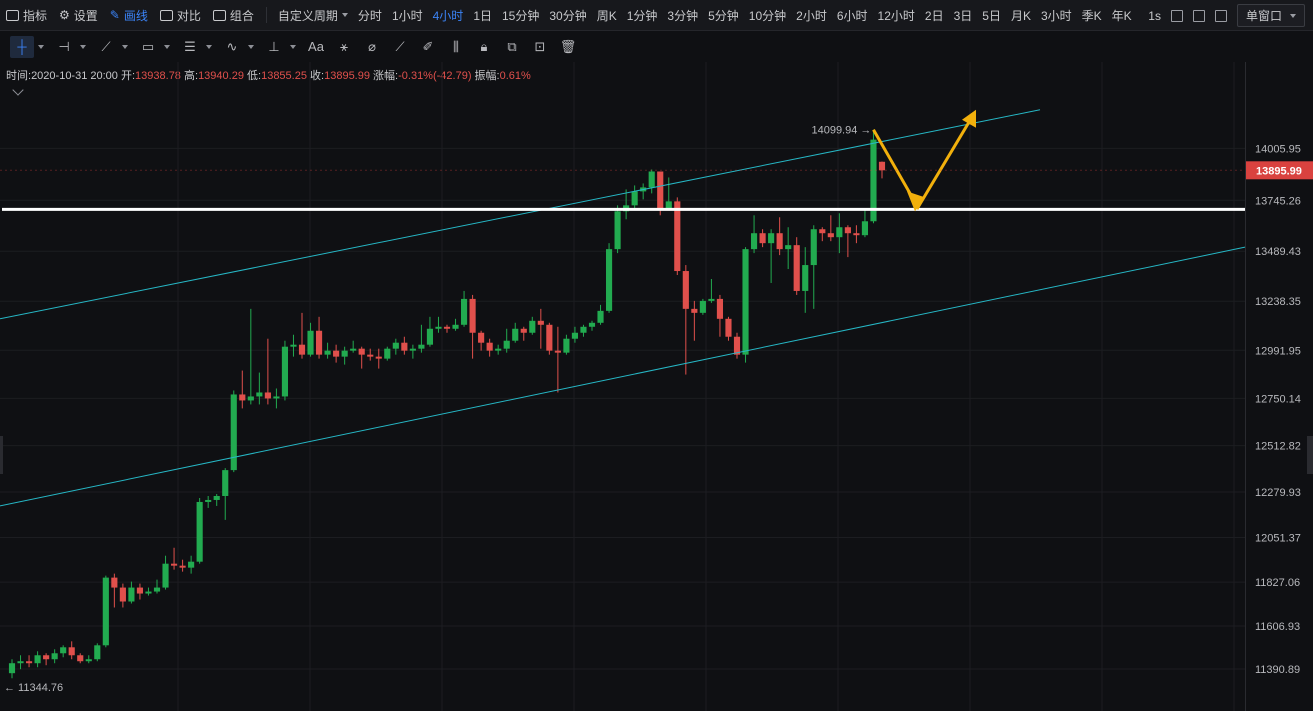 This screenshot has height=711, width=1313. What do you see at coordinates (723, 15) in the screenshot?
I see `period-tab: 5分钟` at bounding box center [723, 15].